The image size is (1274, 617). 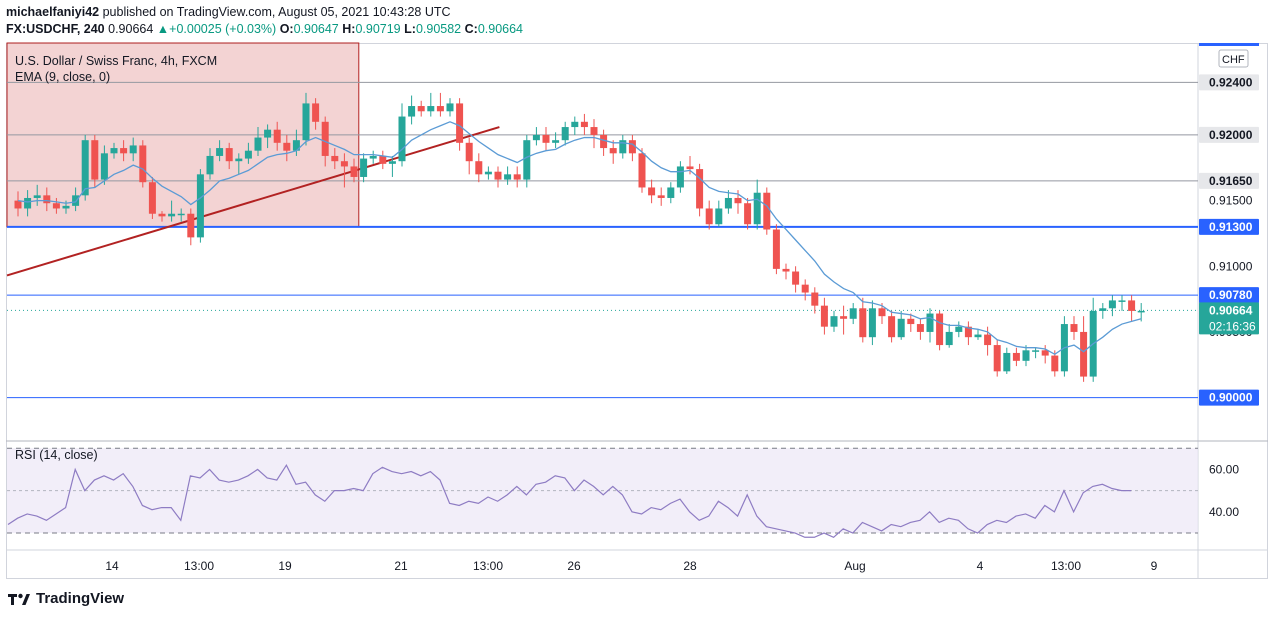 What do you see at coordinates (1233, 58) in the screenshot?
I see `currency-badge` at bounding box center [1233, 58].